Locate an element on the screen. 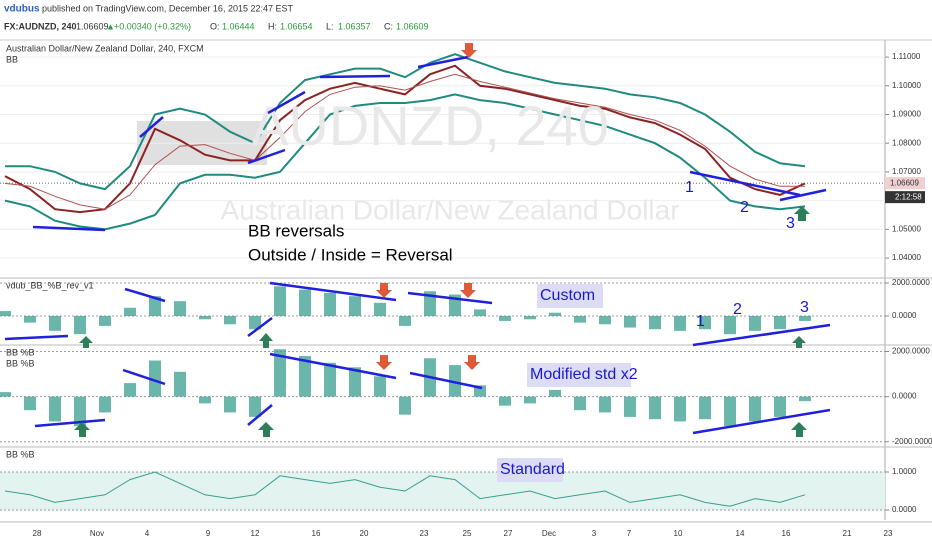 This screenshot has height=550, width=932. ohlc-label: L: is located at coordinates (330, 26).